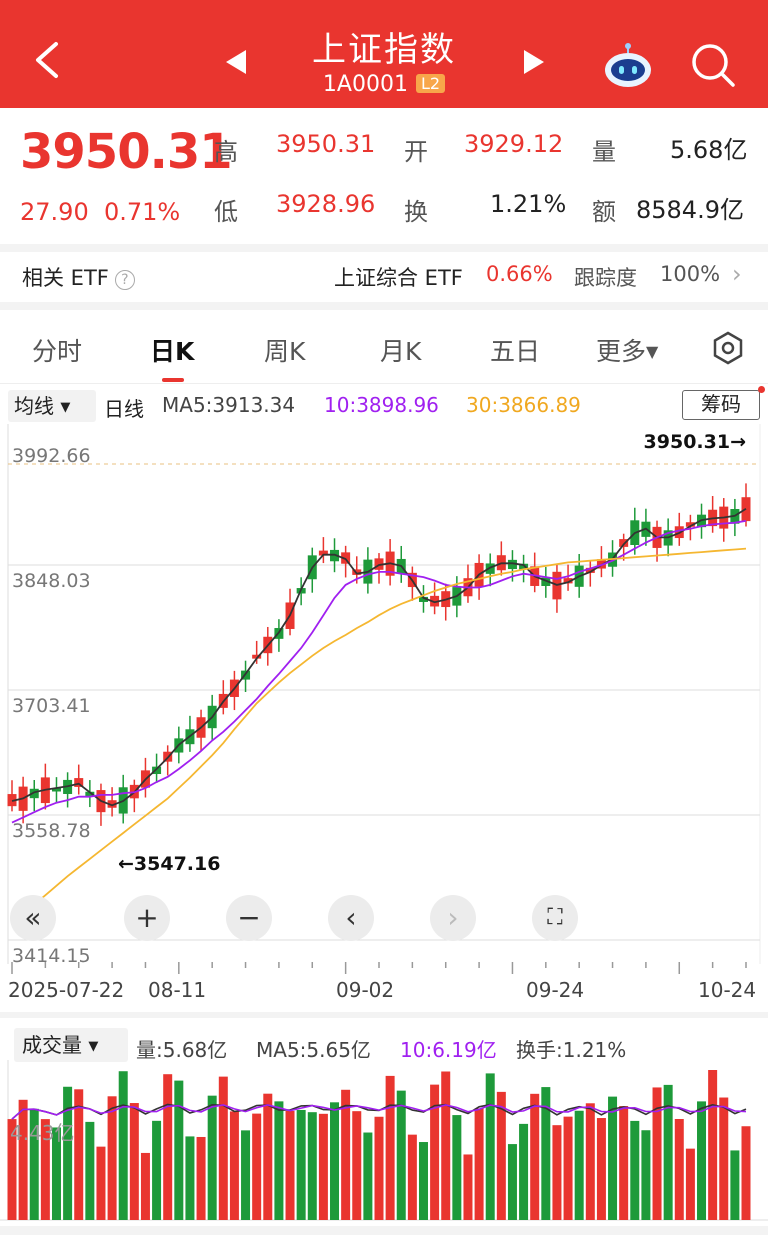 The height and width of the screenshot is (1235, 768). I want to click on fullscreen-button: ⛶, so click(555, 918).